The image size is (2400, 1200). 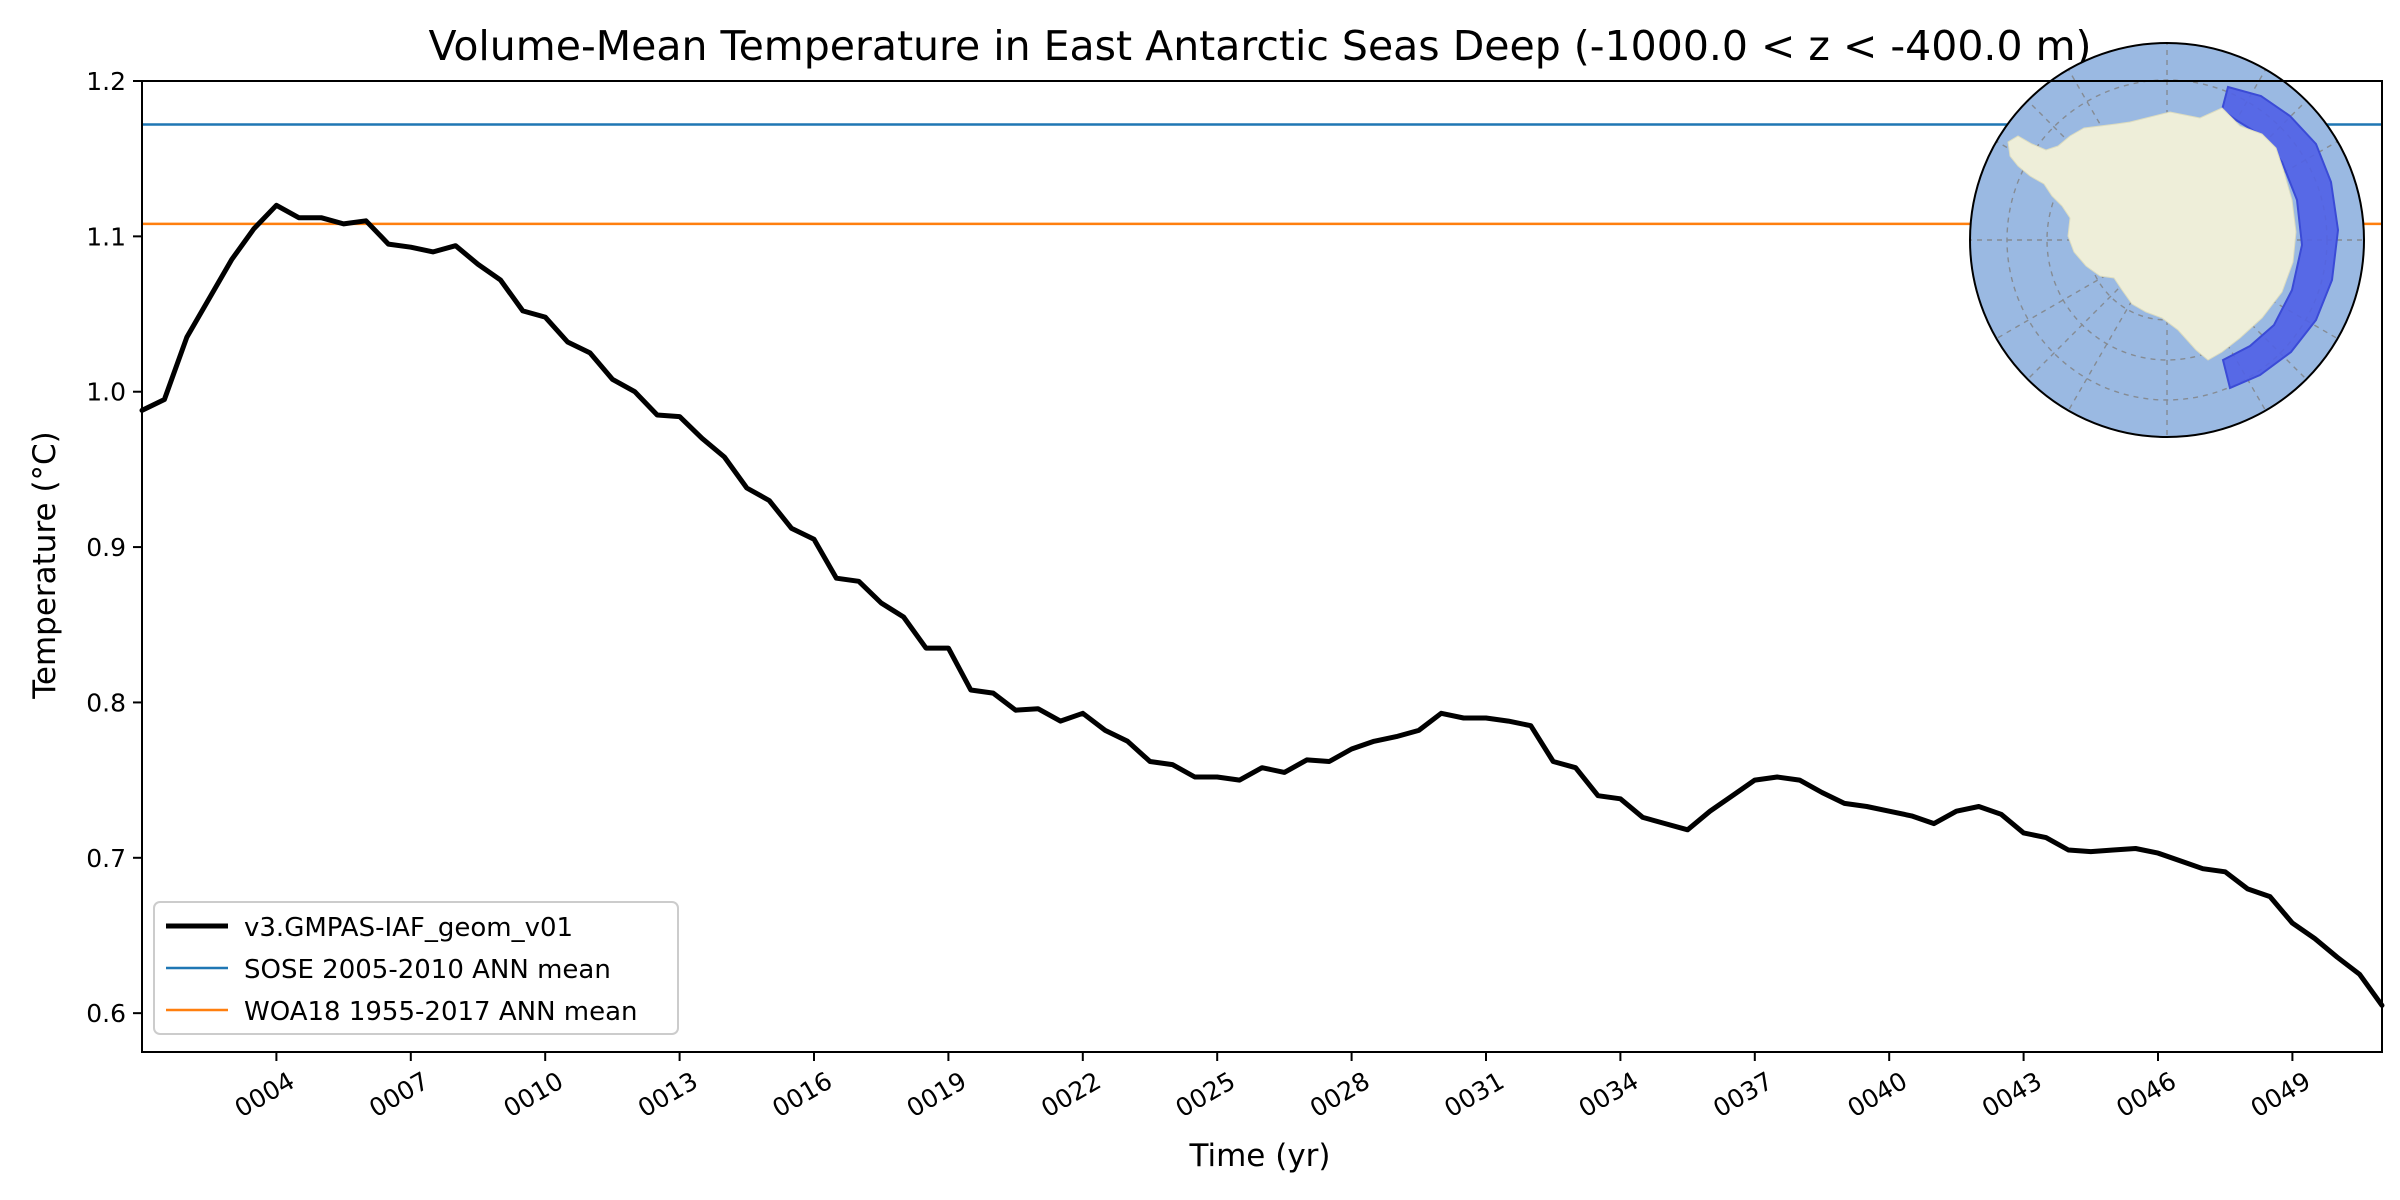 What do you see at coordinates (106, 81) in the screenshot?
I see `y-tick-label: 1.2` at bounding box center [106, 81].